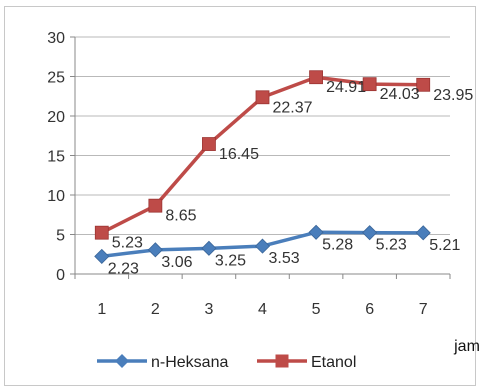 This screenshot has height=392, width=485. Describe the element at coordinates (293, 107) in the screenshot. I see `data-label: 22.37` at that location.